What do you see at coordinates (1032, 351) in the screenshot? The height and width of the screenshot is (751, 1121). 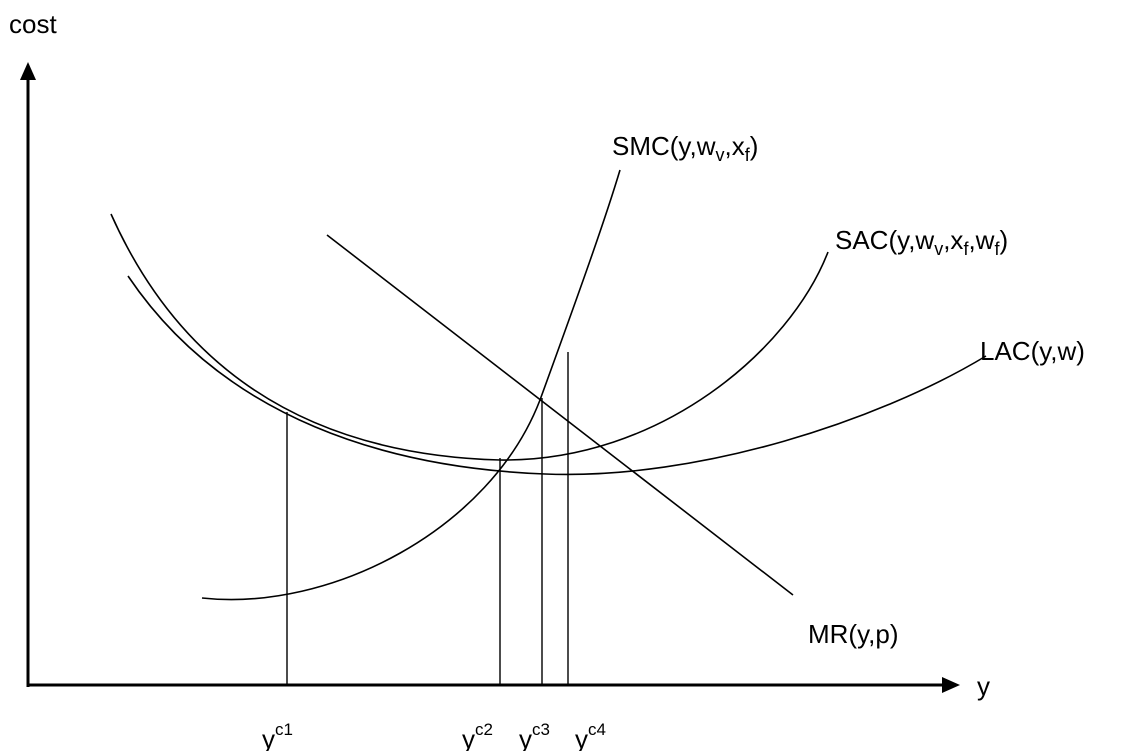 I see `lac-label: LAC(y,w)` at bounding box center [1032, 351].